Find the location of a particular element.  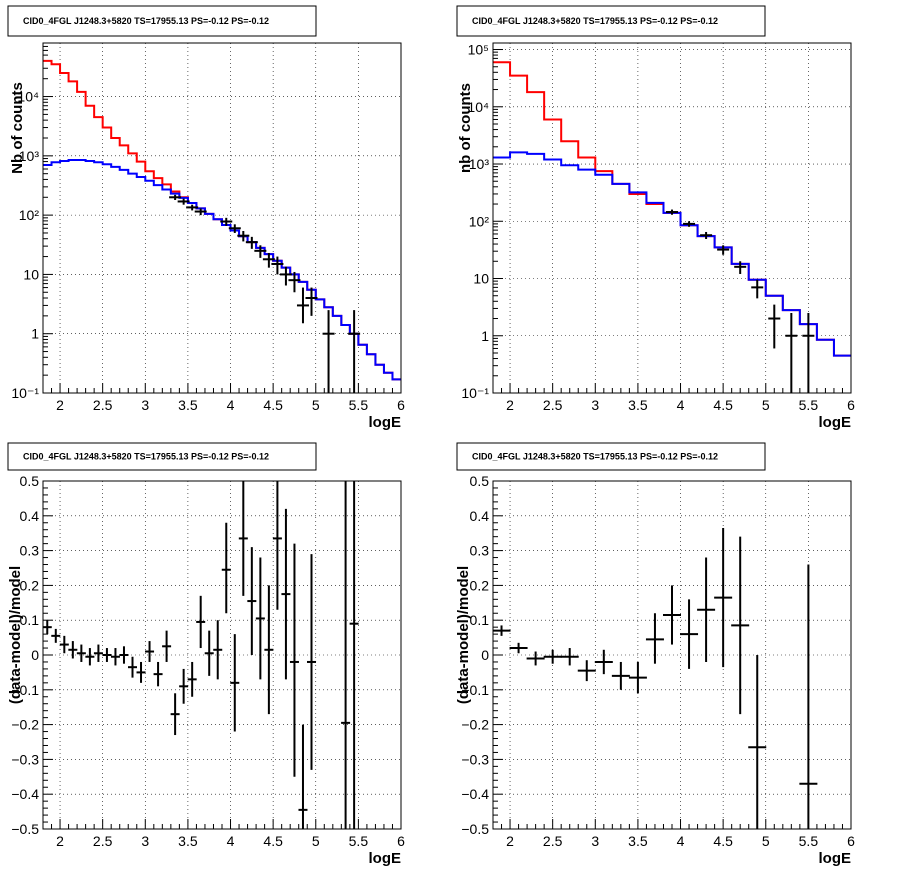

y-axis-title: Nb of counts is located at coordinates (17, 128).